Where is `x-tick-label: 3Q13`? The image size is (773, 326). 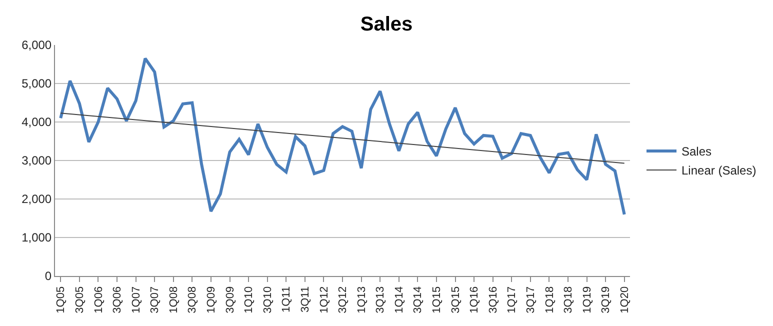 x-tick-label: 3Q13 is located at coordinates (380, 300).